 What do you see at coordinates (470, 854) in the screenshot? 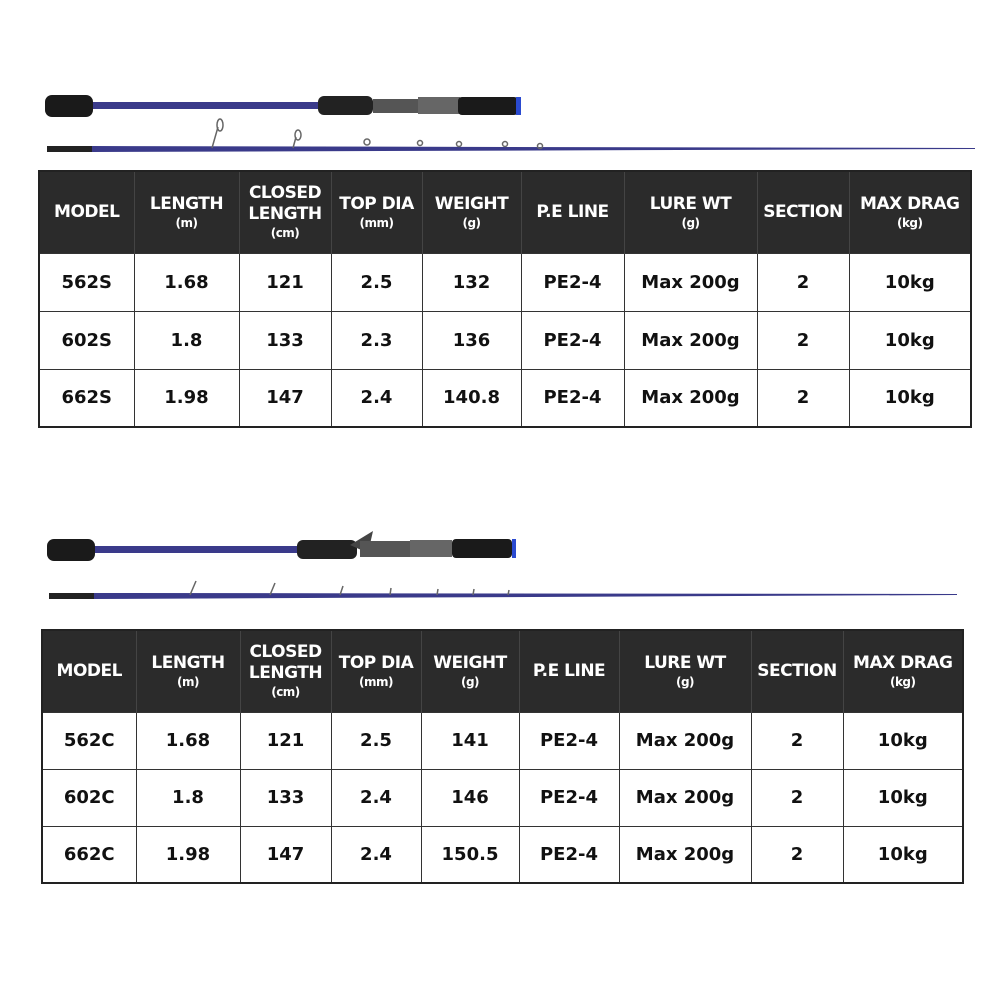
I see `table-cell: 150.5` at bounding box center [470, 854].